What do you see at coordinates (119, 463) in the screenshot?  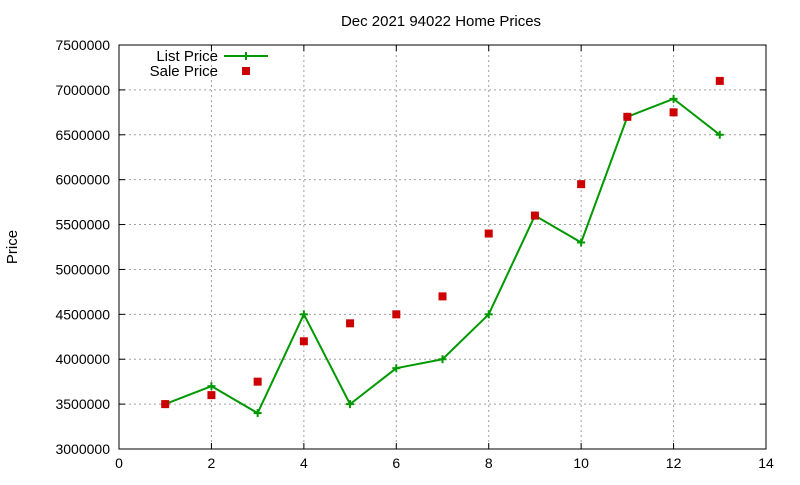 I see `x-tick-label: 0` at bounding box center [119, 463].